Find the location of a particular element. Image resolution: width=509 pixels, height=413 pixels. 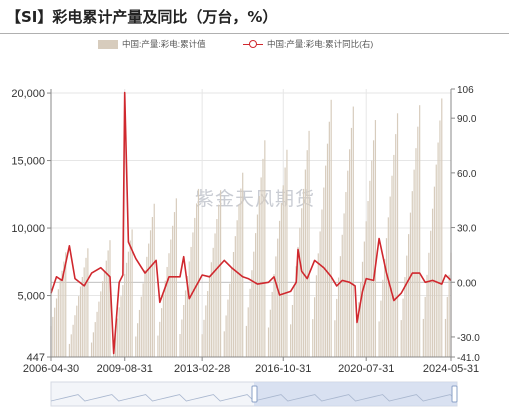

right-axis-tick-label: -41.0 is located at coordinates (468, 358).